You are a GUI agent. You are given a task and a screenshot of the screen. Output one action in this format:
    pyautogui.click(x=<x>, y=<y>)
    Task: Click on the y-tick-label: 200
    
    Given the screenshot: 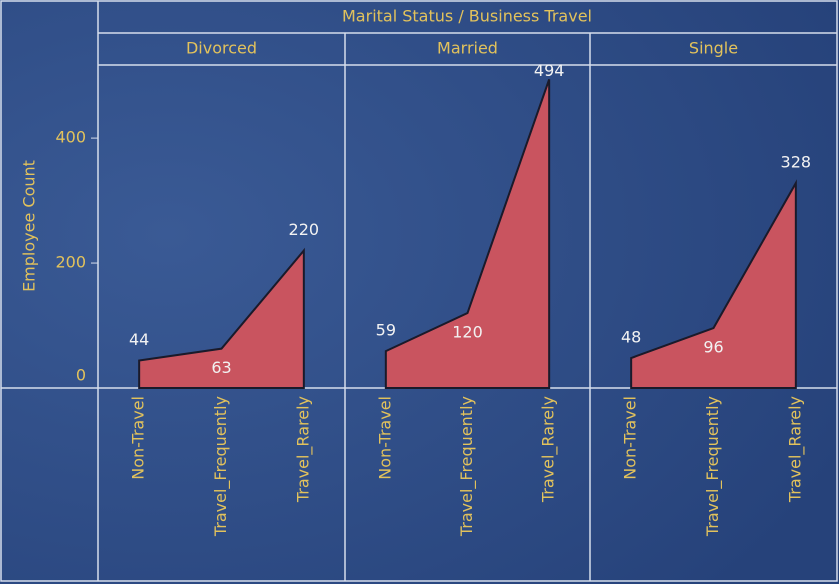 What is the action you would take?
    pyautogui.click(x=70, y=262)
    